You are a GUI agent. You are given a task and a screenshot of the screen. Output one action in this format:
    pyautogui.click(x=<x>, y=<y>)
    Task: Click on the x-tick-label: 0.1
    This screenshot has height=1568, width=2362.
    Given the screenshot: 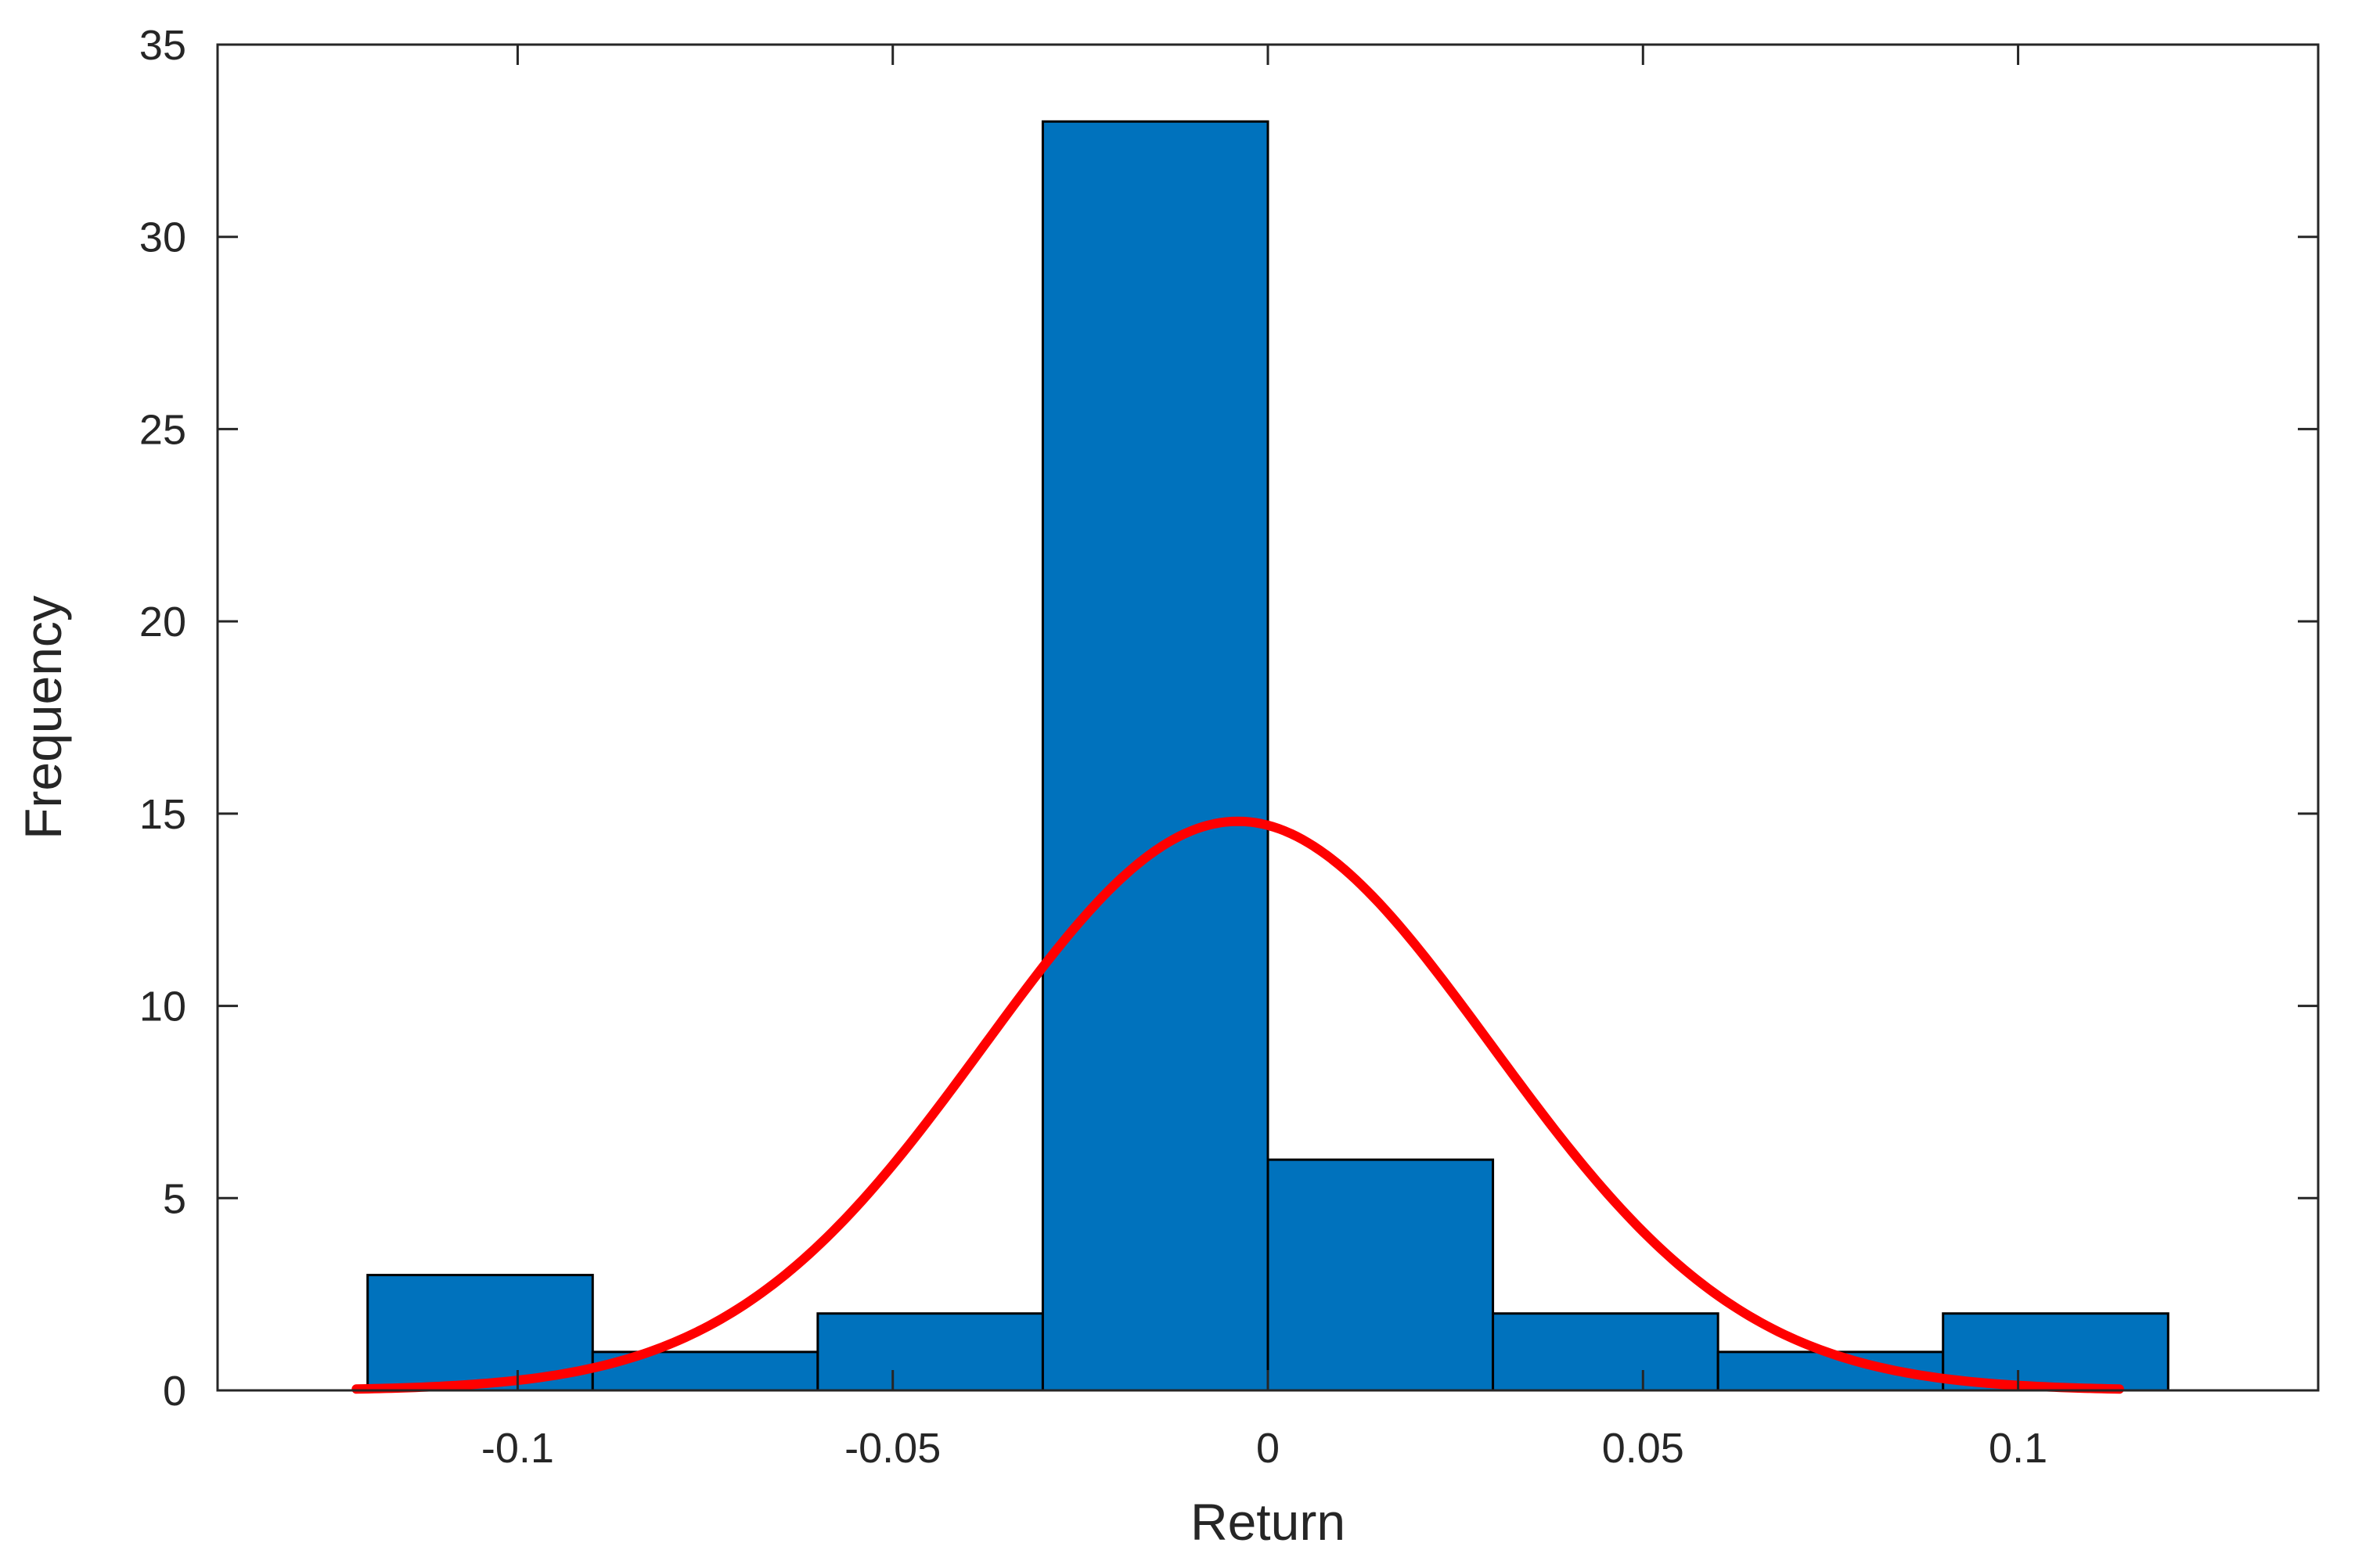 What is the action you would take?
    pyautogui.click(x=2018, y=1448)
    